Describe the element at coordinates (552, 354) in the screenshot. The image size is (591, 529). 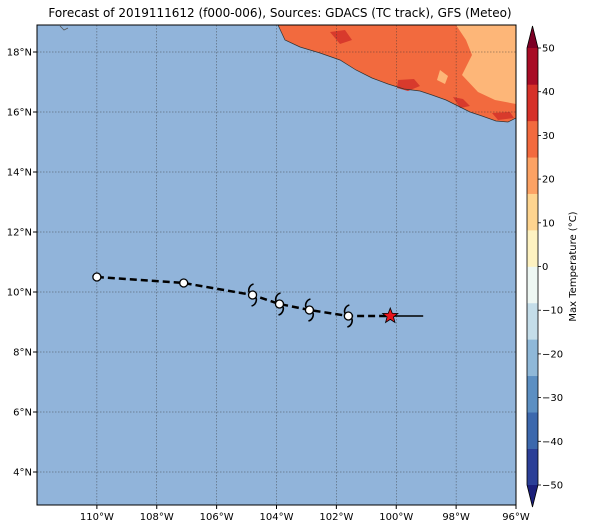
I see `colorbar-tick-label: −20` at that location.